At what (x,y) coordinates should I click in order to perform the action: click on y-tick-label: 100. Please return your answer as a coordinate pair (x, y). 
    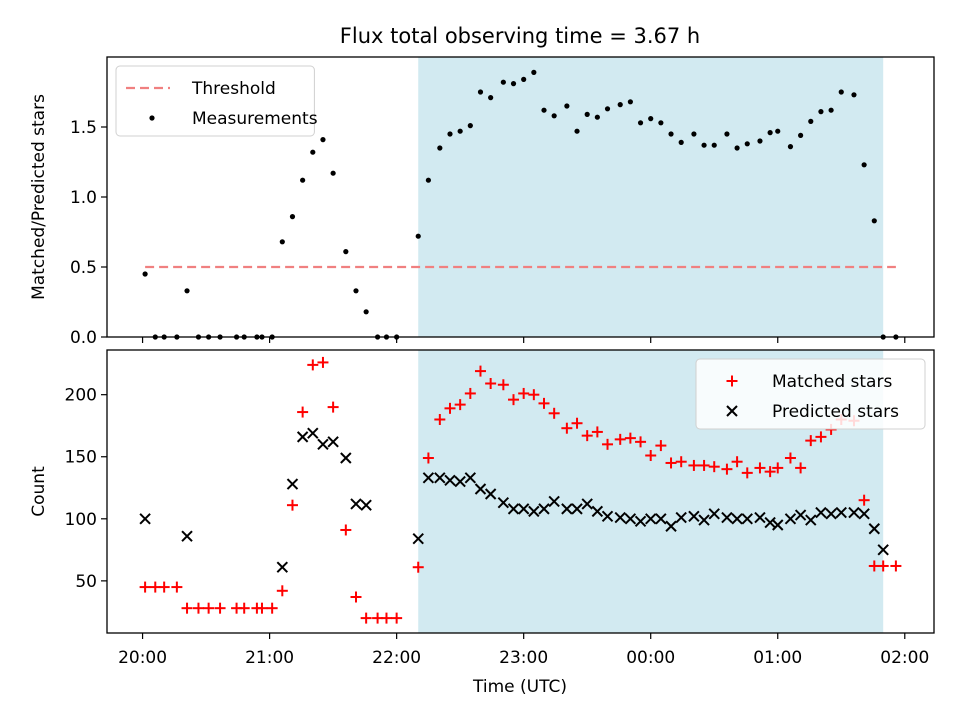
    Looking at the image, I should click on (81, 520).